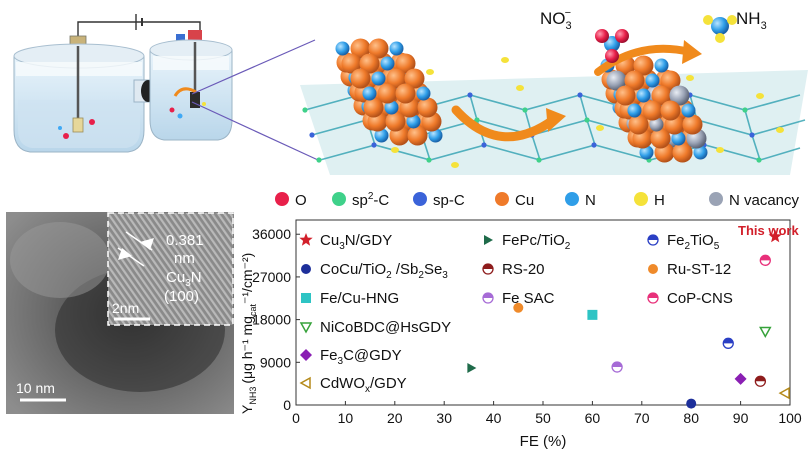 The height and width of the screenshot is (455, 808). Describe the element at coordinates (271, 320) in the screenshot. I see `y-tick-label: 18000` at that location.